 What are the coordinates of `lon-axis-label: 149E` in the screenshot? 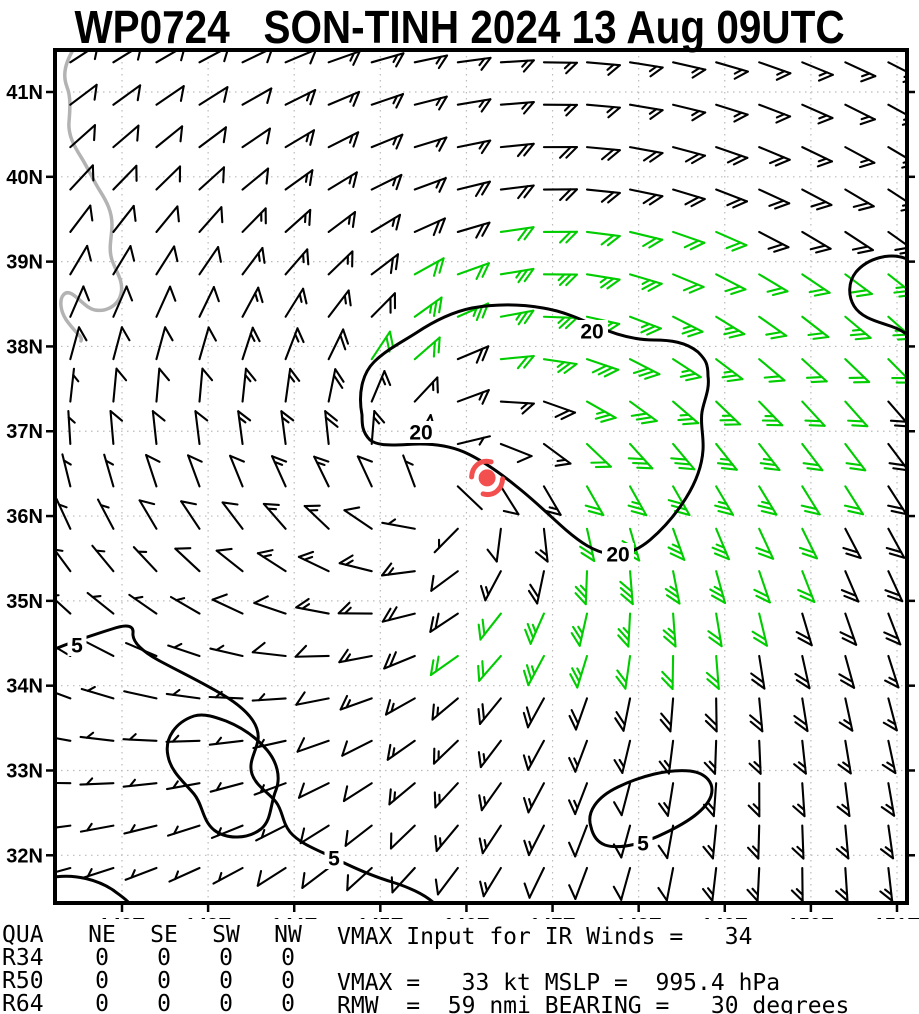 It's located at (724, 917).